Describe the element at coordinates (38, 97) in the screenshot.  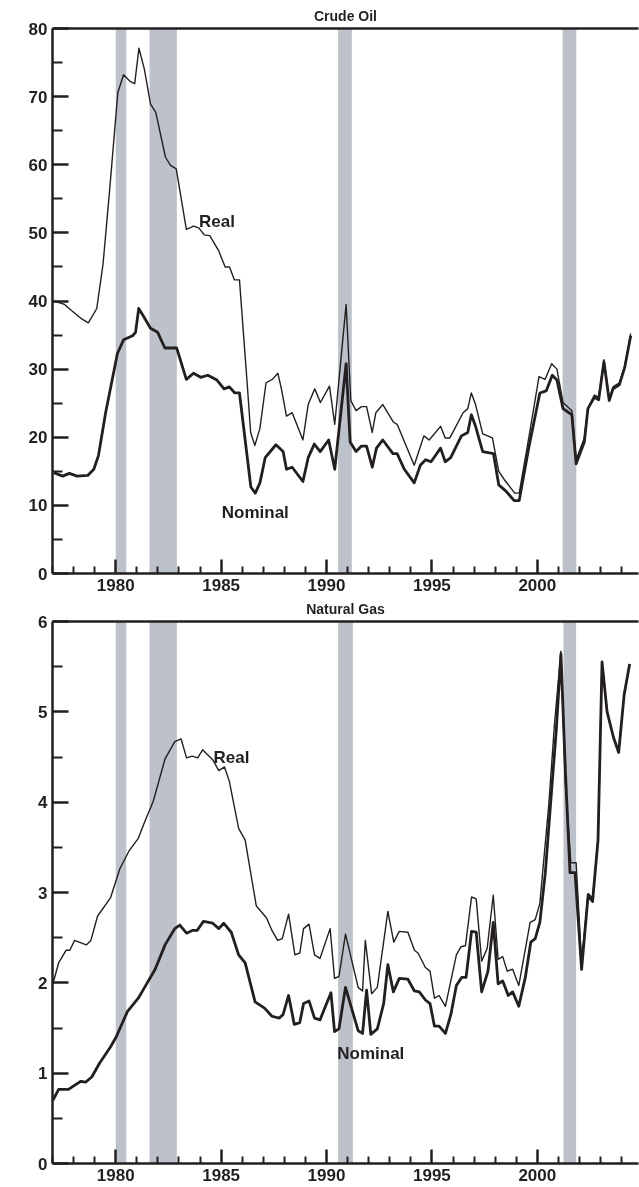
I see `y-tick-label: 70` at that location.